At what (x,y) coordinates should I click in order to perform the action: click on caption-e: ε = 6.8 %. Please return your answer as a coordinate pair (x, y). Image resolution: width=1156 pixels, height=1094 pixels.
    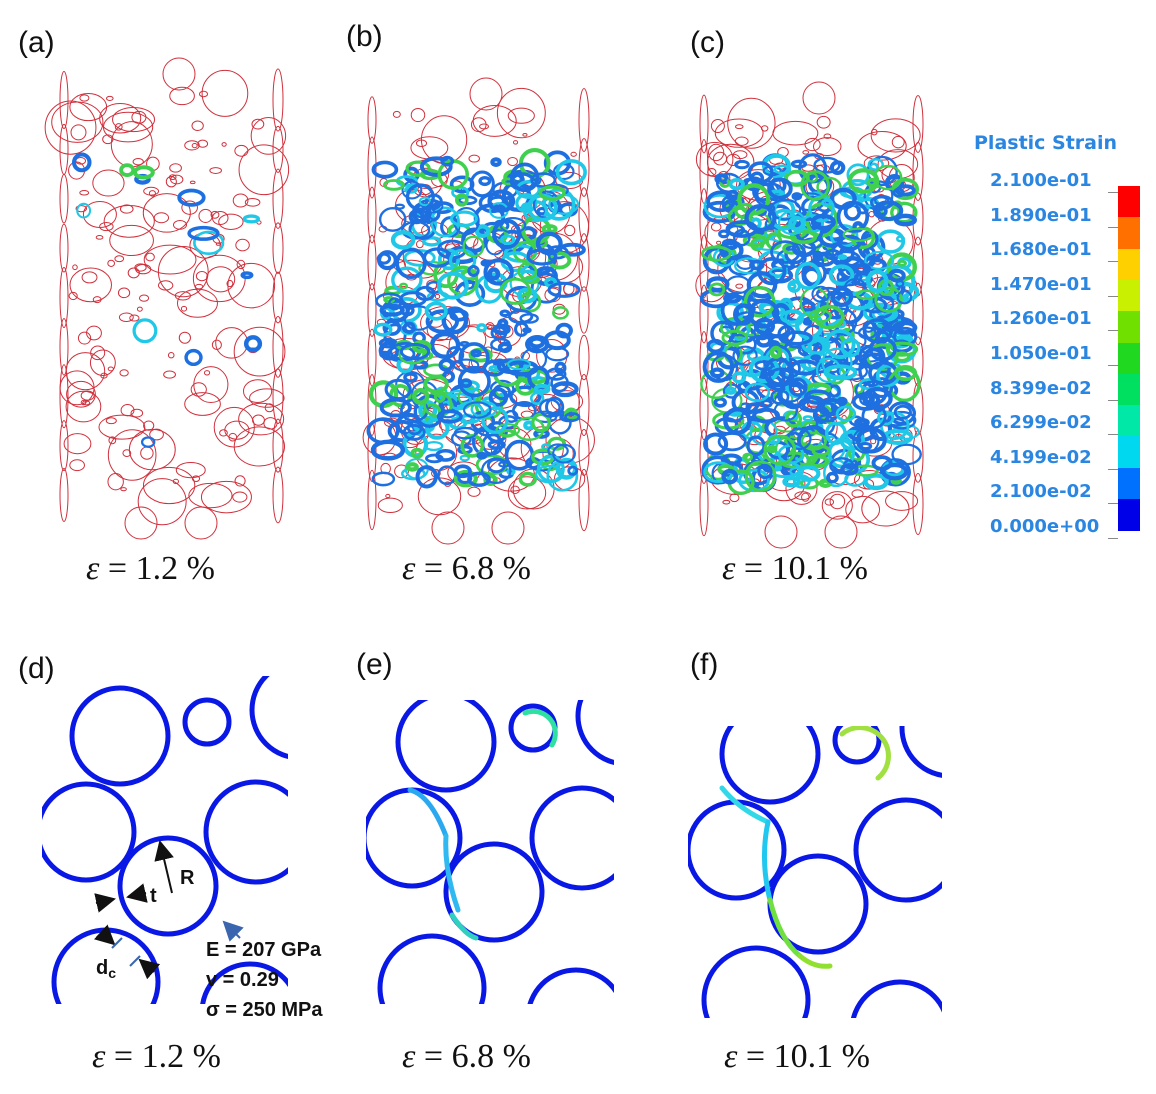
    Looking at the image, I should click on (466, 1056).